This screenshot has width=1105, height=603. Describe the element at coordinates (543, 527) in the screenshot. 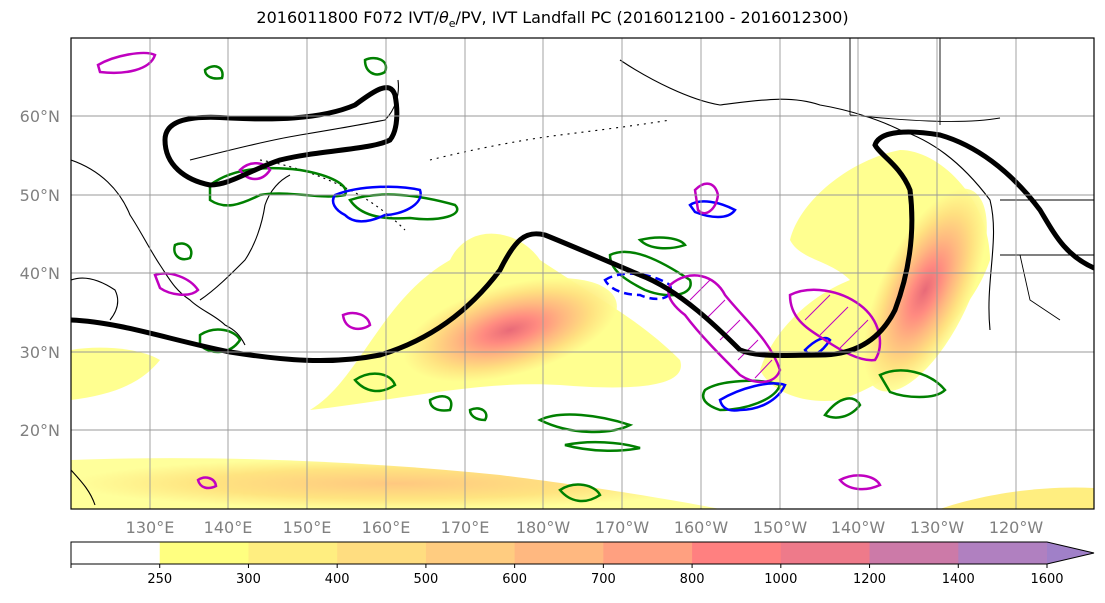

I see `lon-label: 180°W` at that location.